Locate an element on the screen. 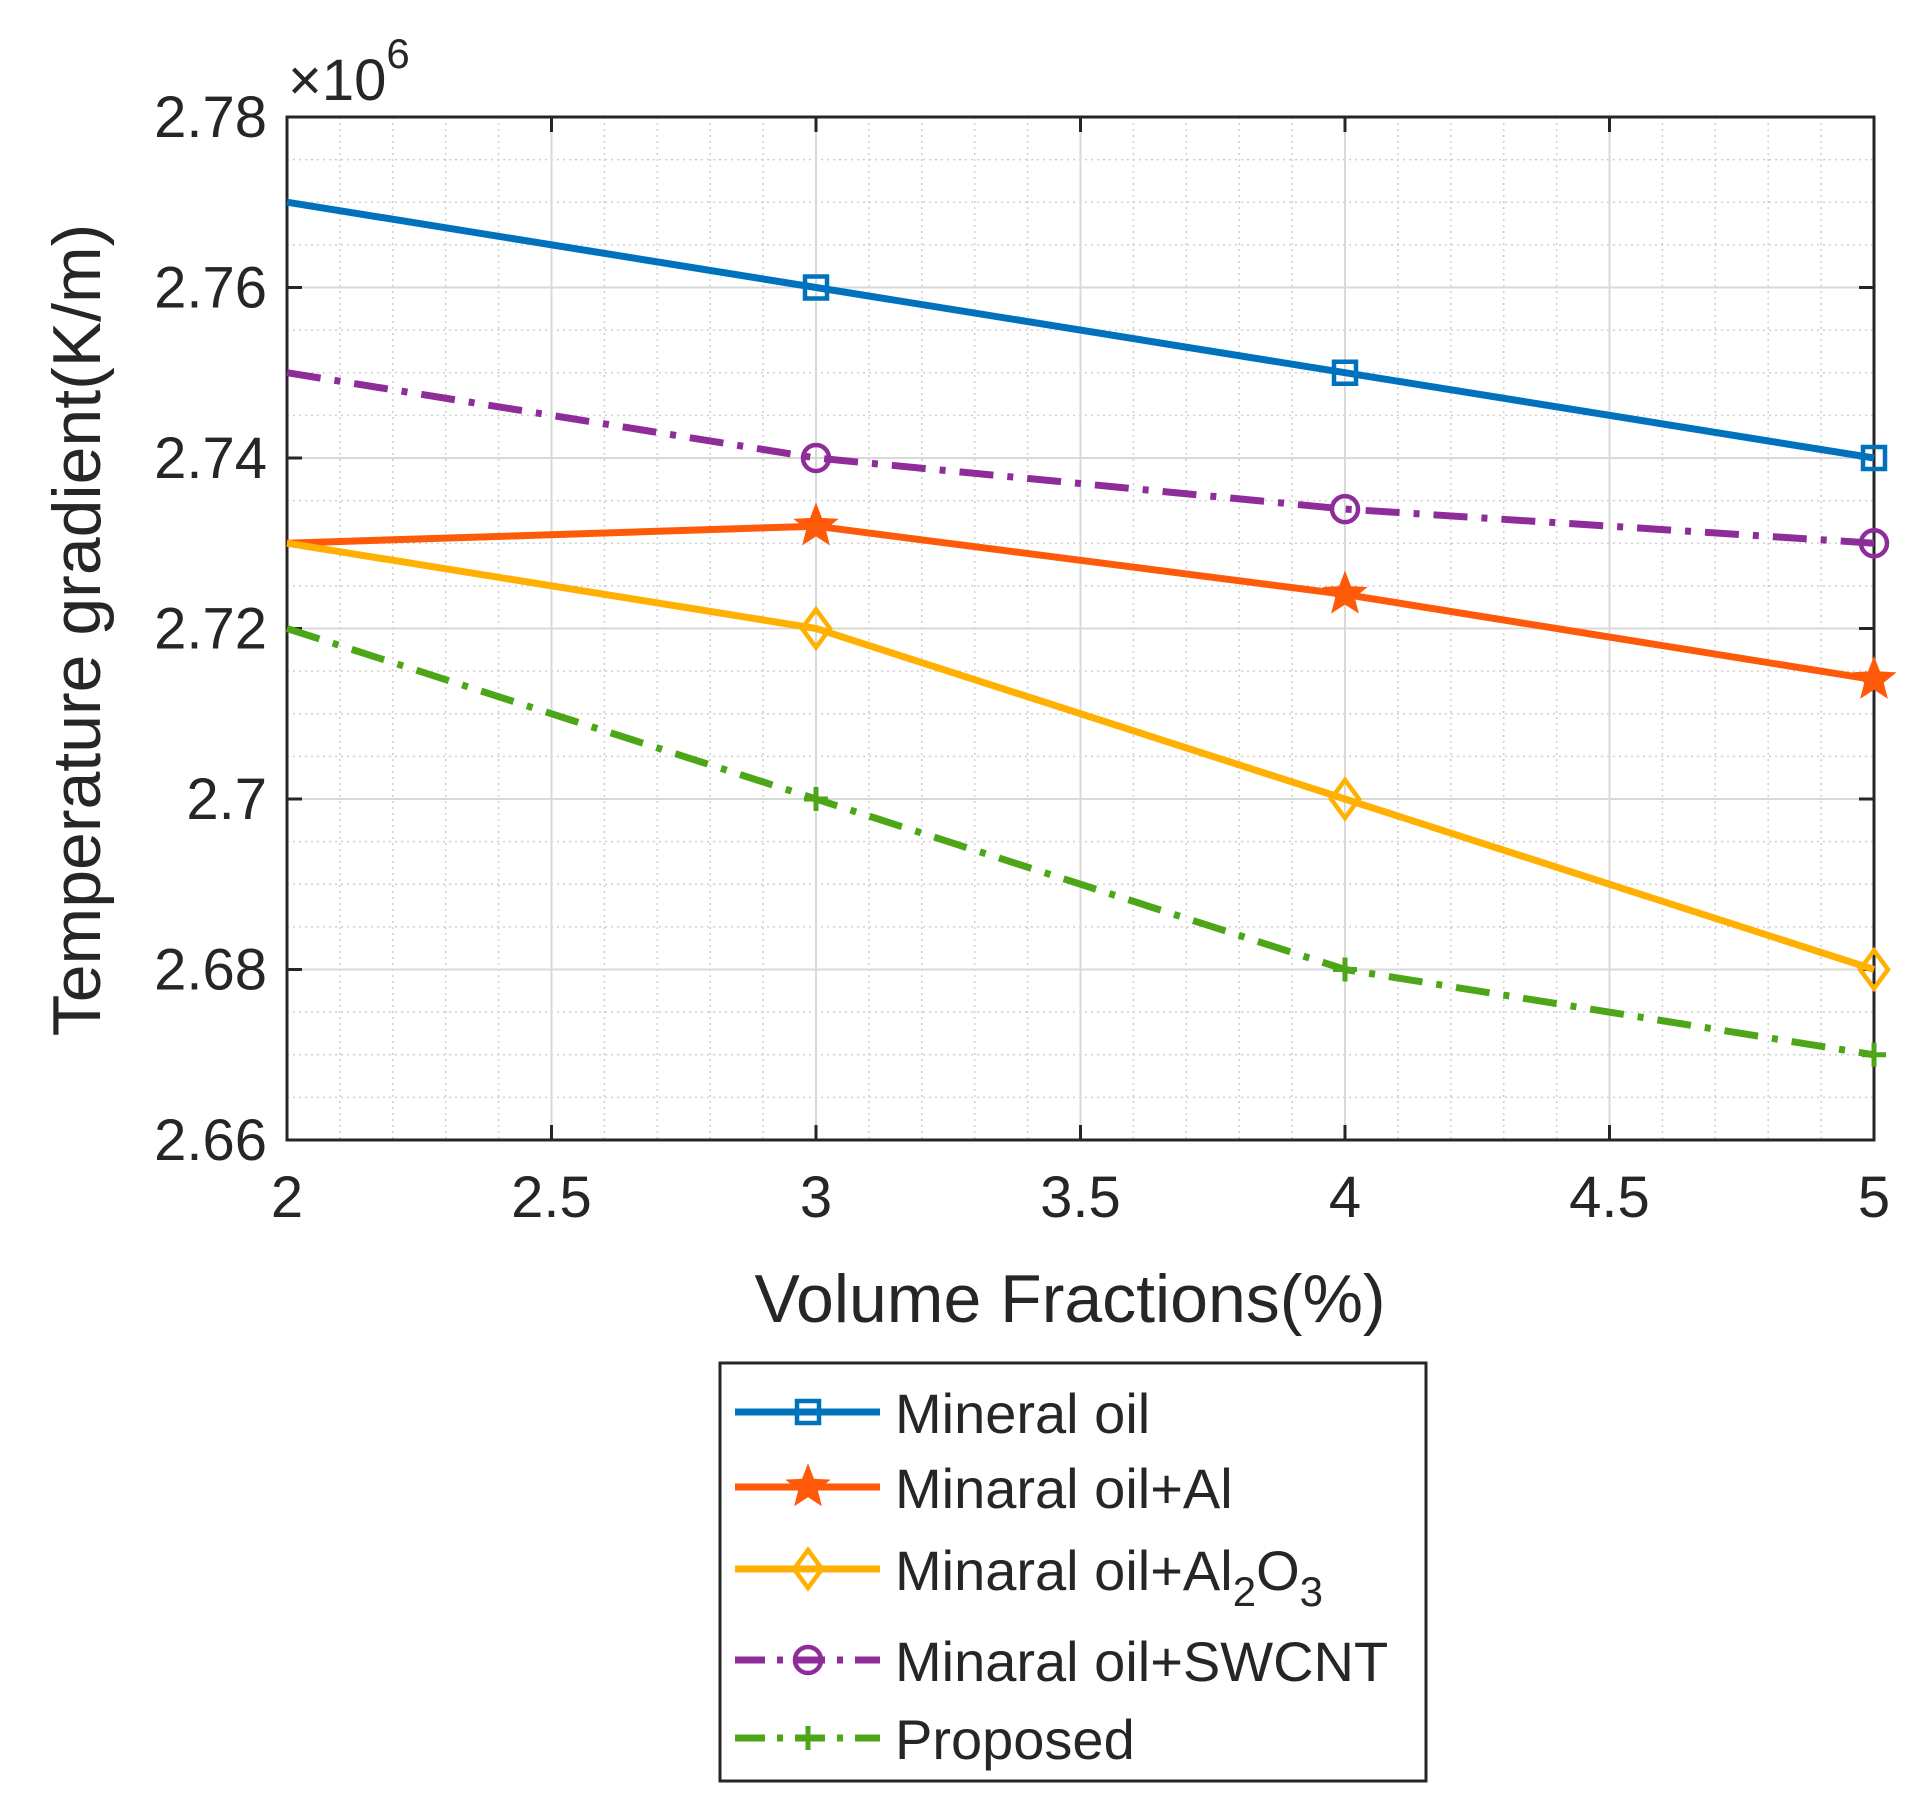 Image resolution: width=1912 pixels, height=1808 pixels. legend-label: Minaral oil+SWCNT is located at coordinates (1141, 1661).